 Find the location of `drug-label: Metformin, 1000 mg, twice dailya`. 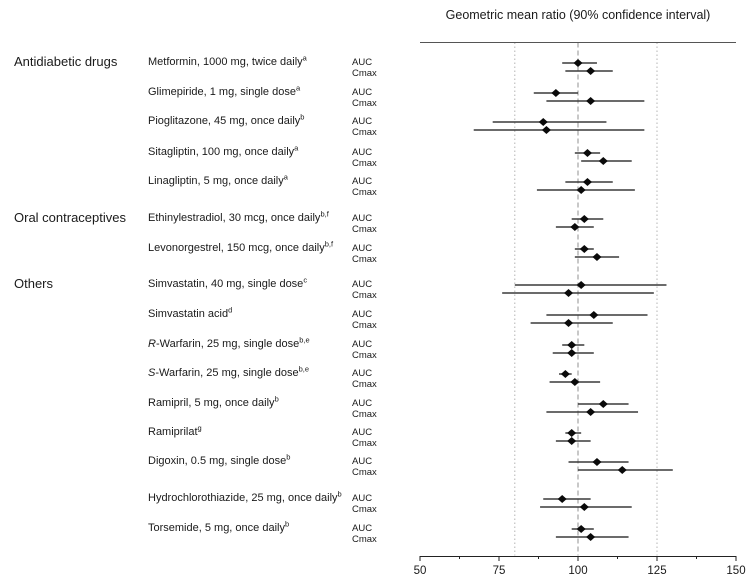

drug-label: Metformin, 1000 mg, twice dailya is located at coordinates (227, 60).